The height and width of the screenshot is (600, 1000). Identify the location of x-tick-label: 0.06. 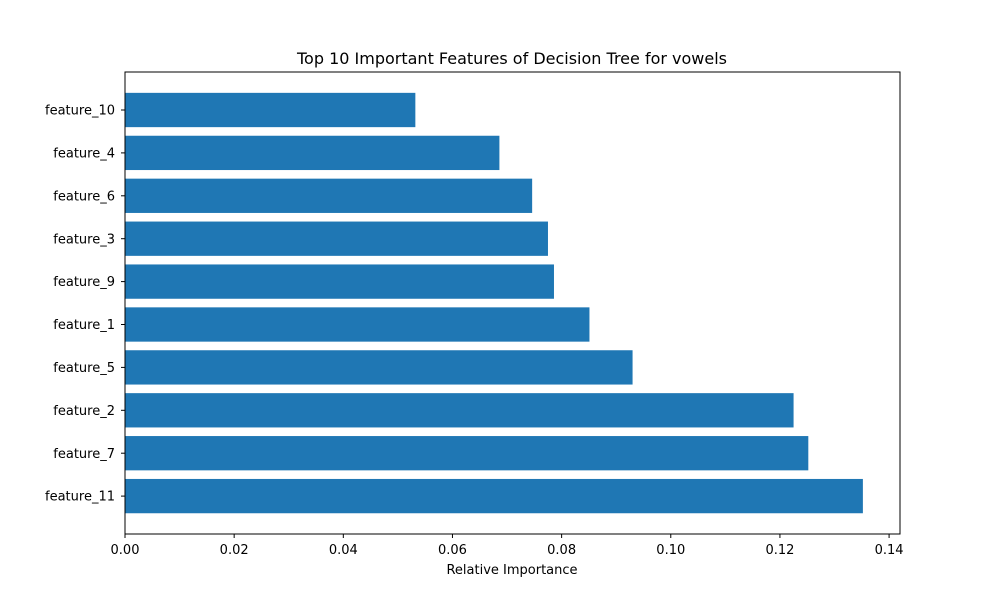
(452, 550).